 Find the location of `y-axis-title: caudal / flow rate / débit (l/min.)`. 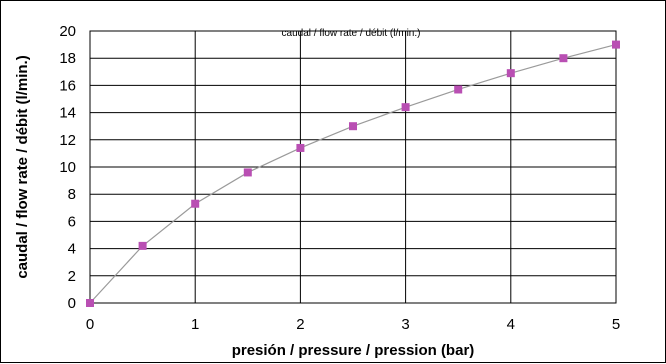

y-axis-title: caudal / flow rate / débit (l/min.) is located at coordinates (22, 166).